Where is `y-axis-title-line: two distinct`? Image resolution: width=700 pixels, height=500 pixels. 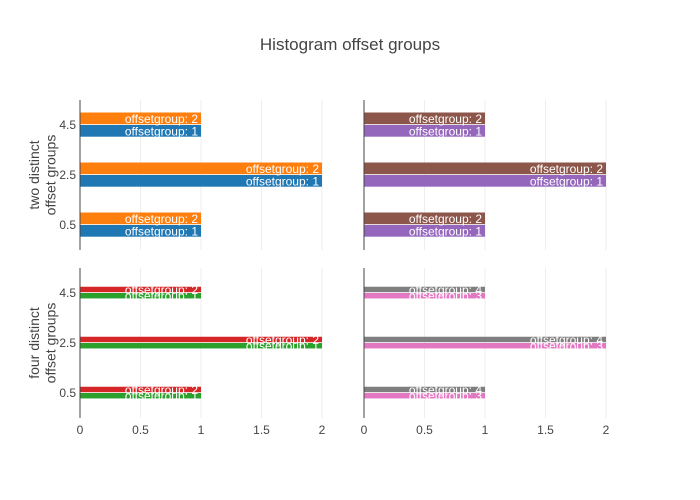
y-axis-title-line: two distinct is located at coordinates (34, 174).